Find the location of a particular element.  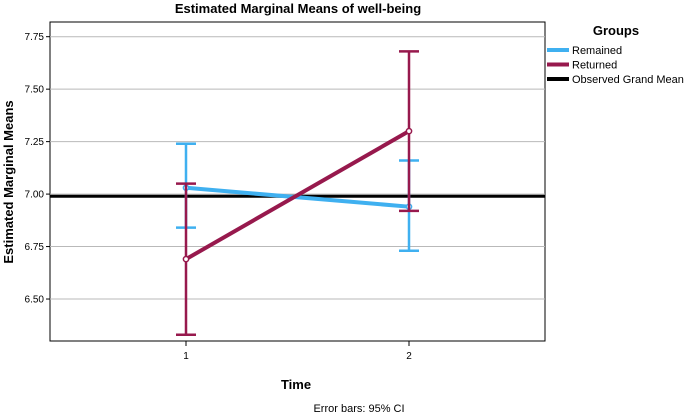

legend-title: Groups is located at coordinates (616, 30).